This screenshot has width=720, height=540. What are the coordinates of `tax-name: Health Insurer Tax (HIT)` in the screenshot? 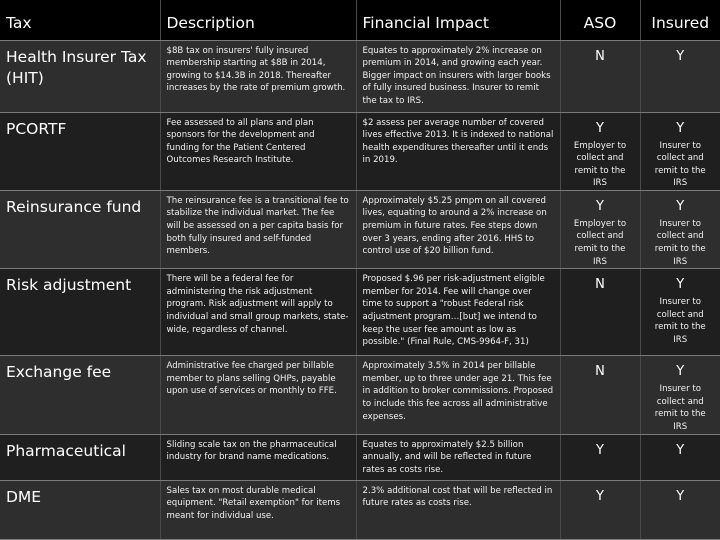 It's located at (80, 76).